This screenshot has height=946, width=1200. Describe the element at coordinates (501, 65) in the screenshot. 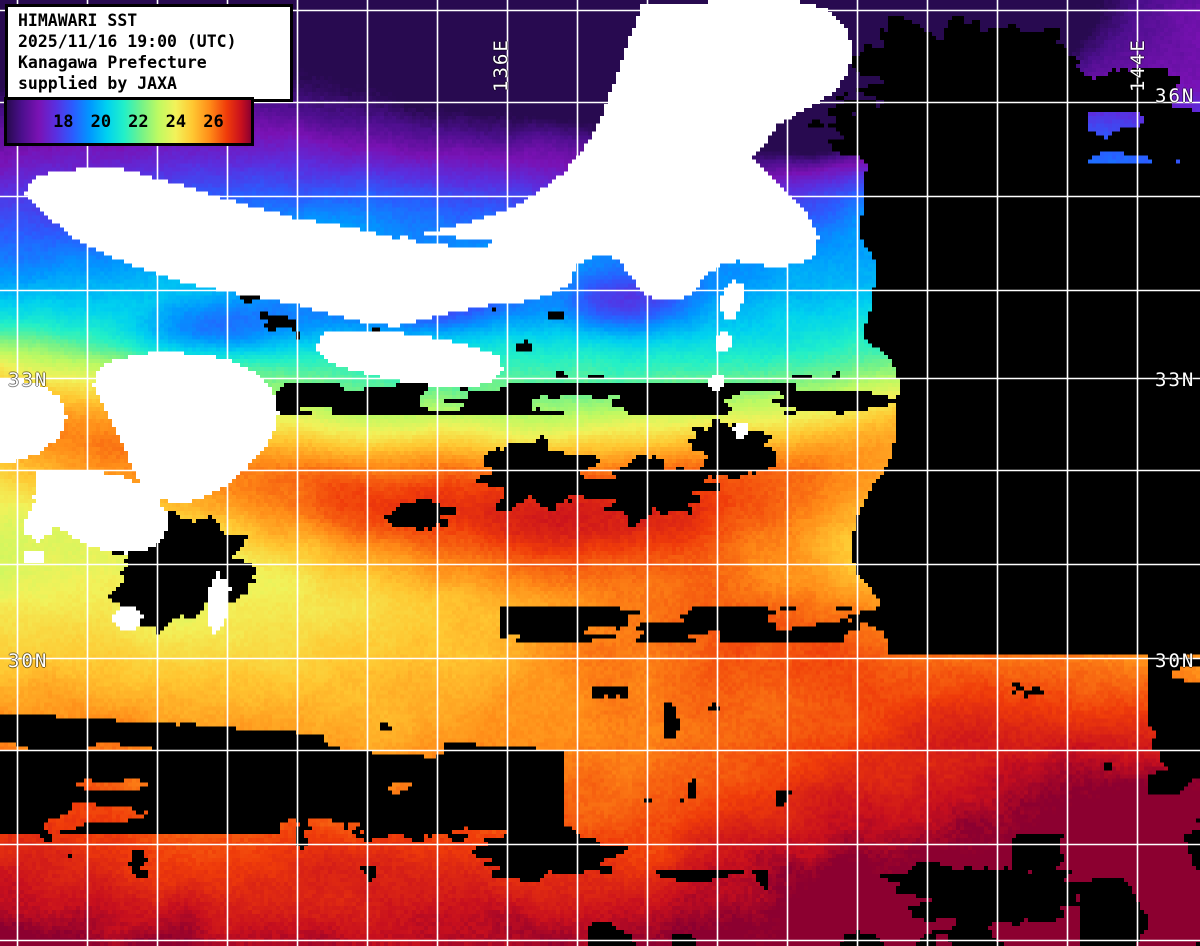

I see `longitude-label-136E: 136E` at that location.